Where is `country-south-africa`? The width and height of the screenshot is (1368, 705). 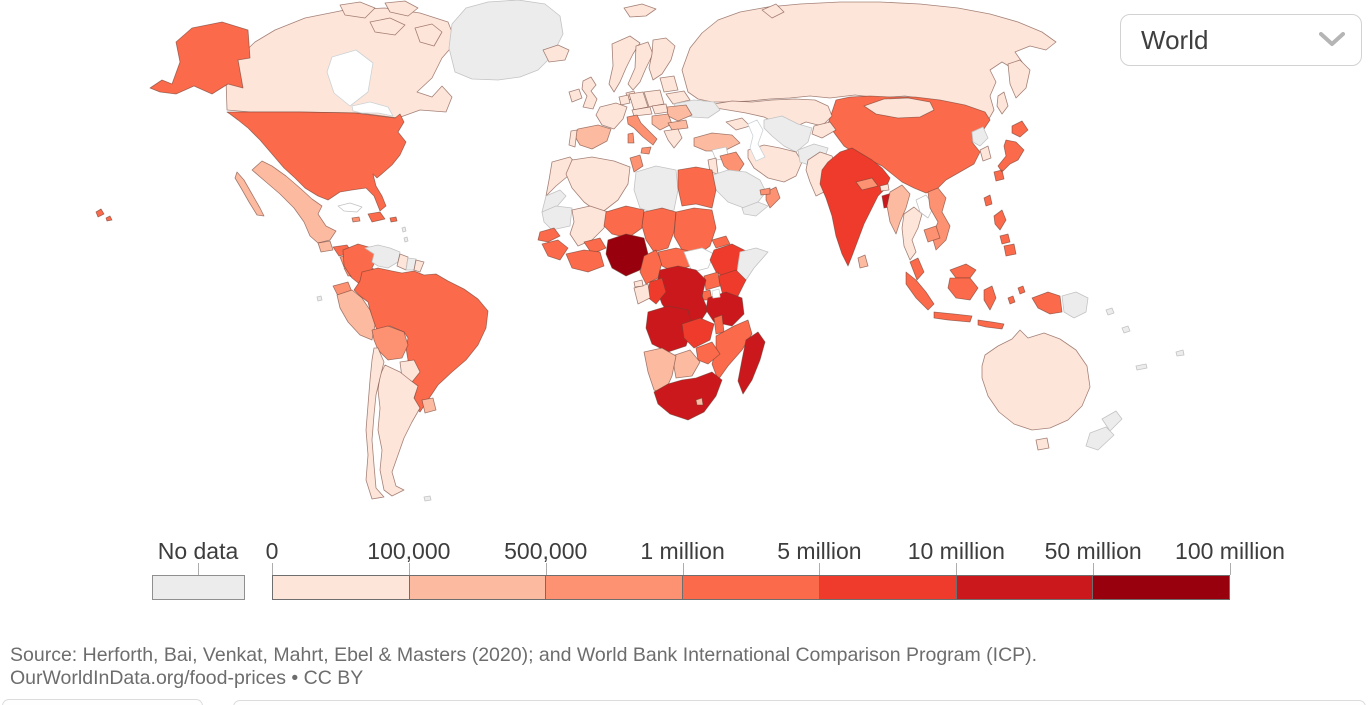
country-south-africa is located at coordinates (688, 396).